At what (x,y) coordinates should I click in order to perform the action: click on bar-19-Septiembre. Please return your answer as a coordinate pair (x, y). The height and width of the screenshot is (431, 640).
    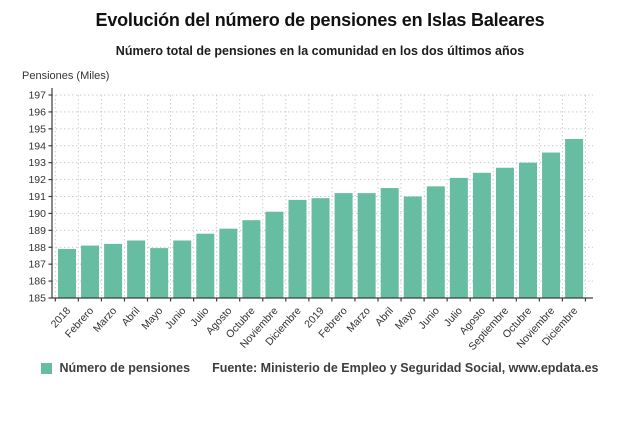
    Looking at the image, I should click on (504, 232).